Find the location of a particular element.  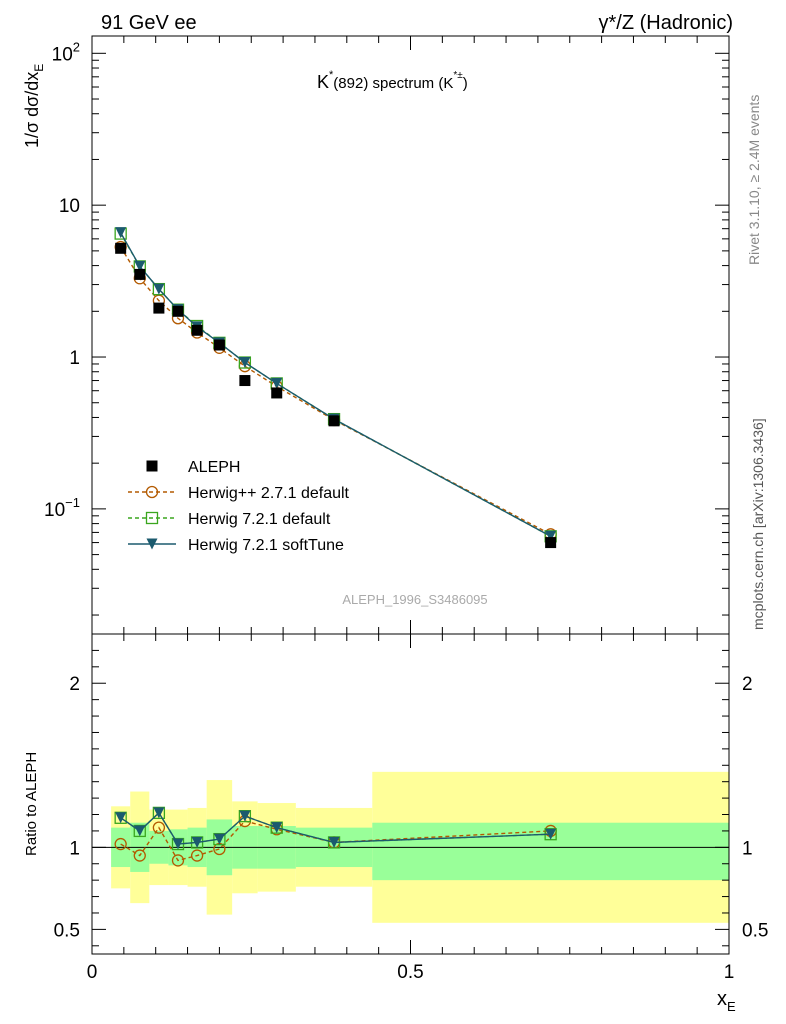

mcplots-label: mcplots.cern.ch [arXiv:1306.3436] is located at coordinates (758, 524).